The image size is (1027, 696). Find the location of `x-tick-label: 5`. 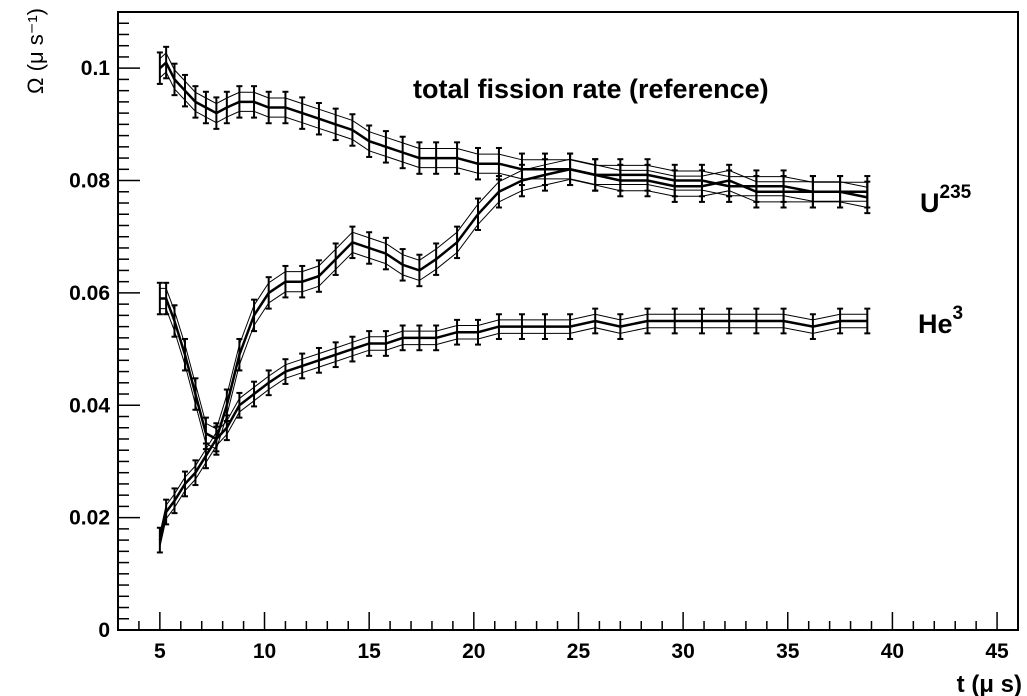

x-tick-label: 5 is located at coordinates (160, 651).